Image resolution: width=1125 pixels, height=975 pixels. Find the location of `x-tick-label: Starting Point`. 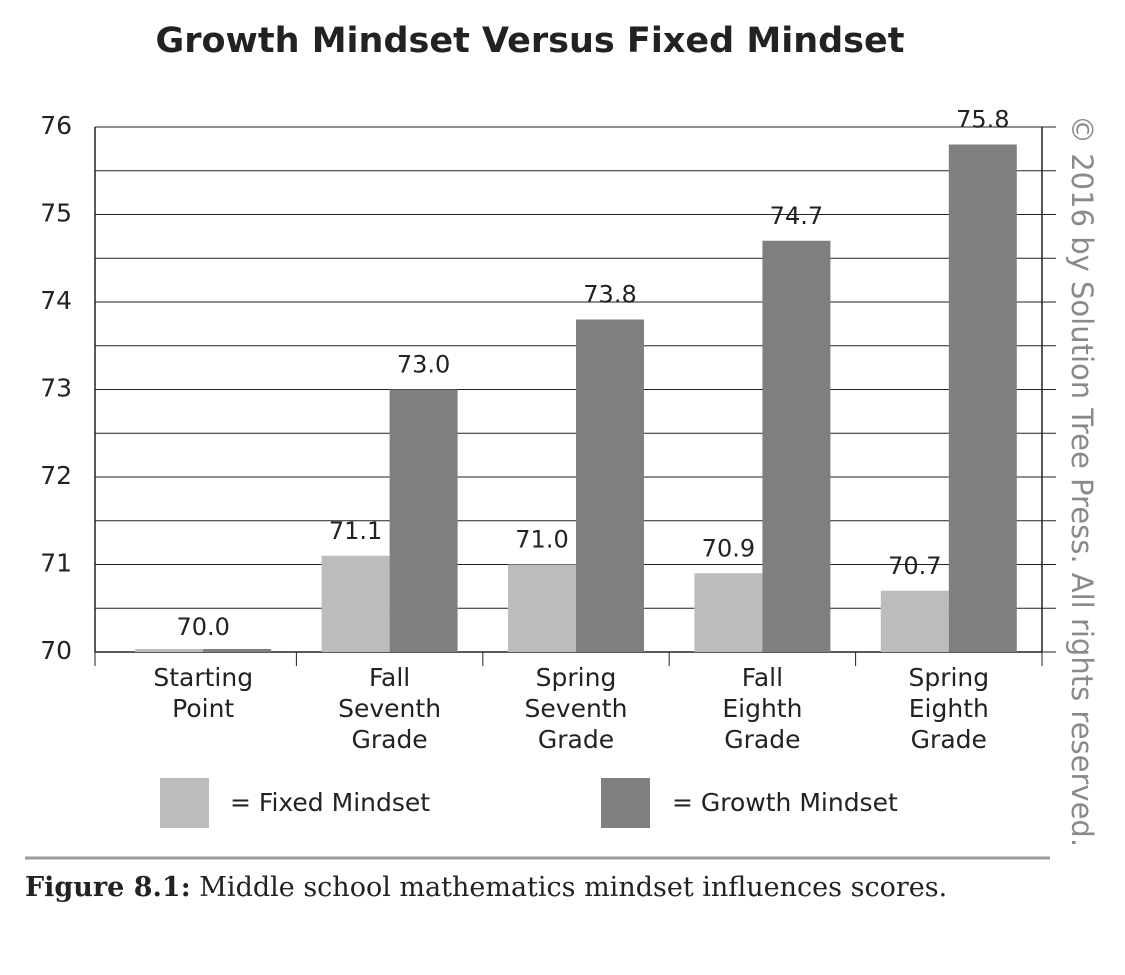

x-tick-label: Starting Point is located at coordinates (203, 693).